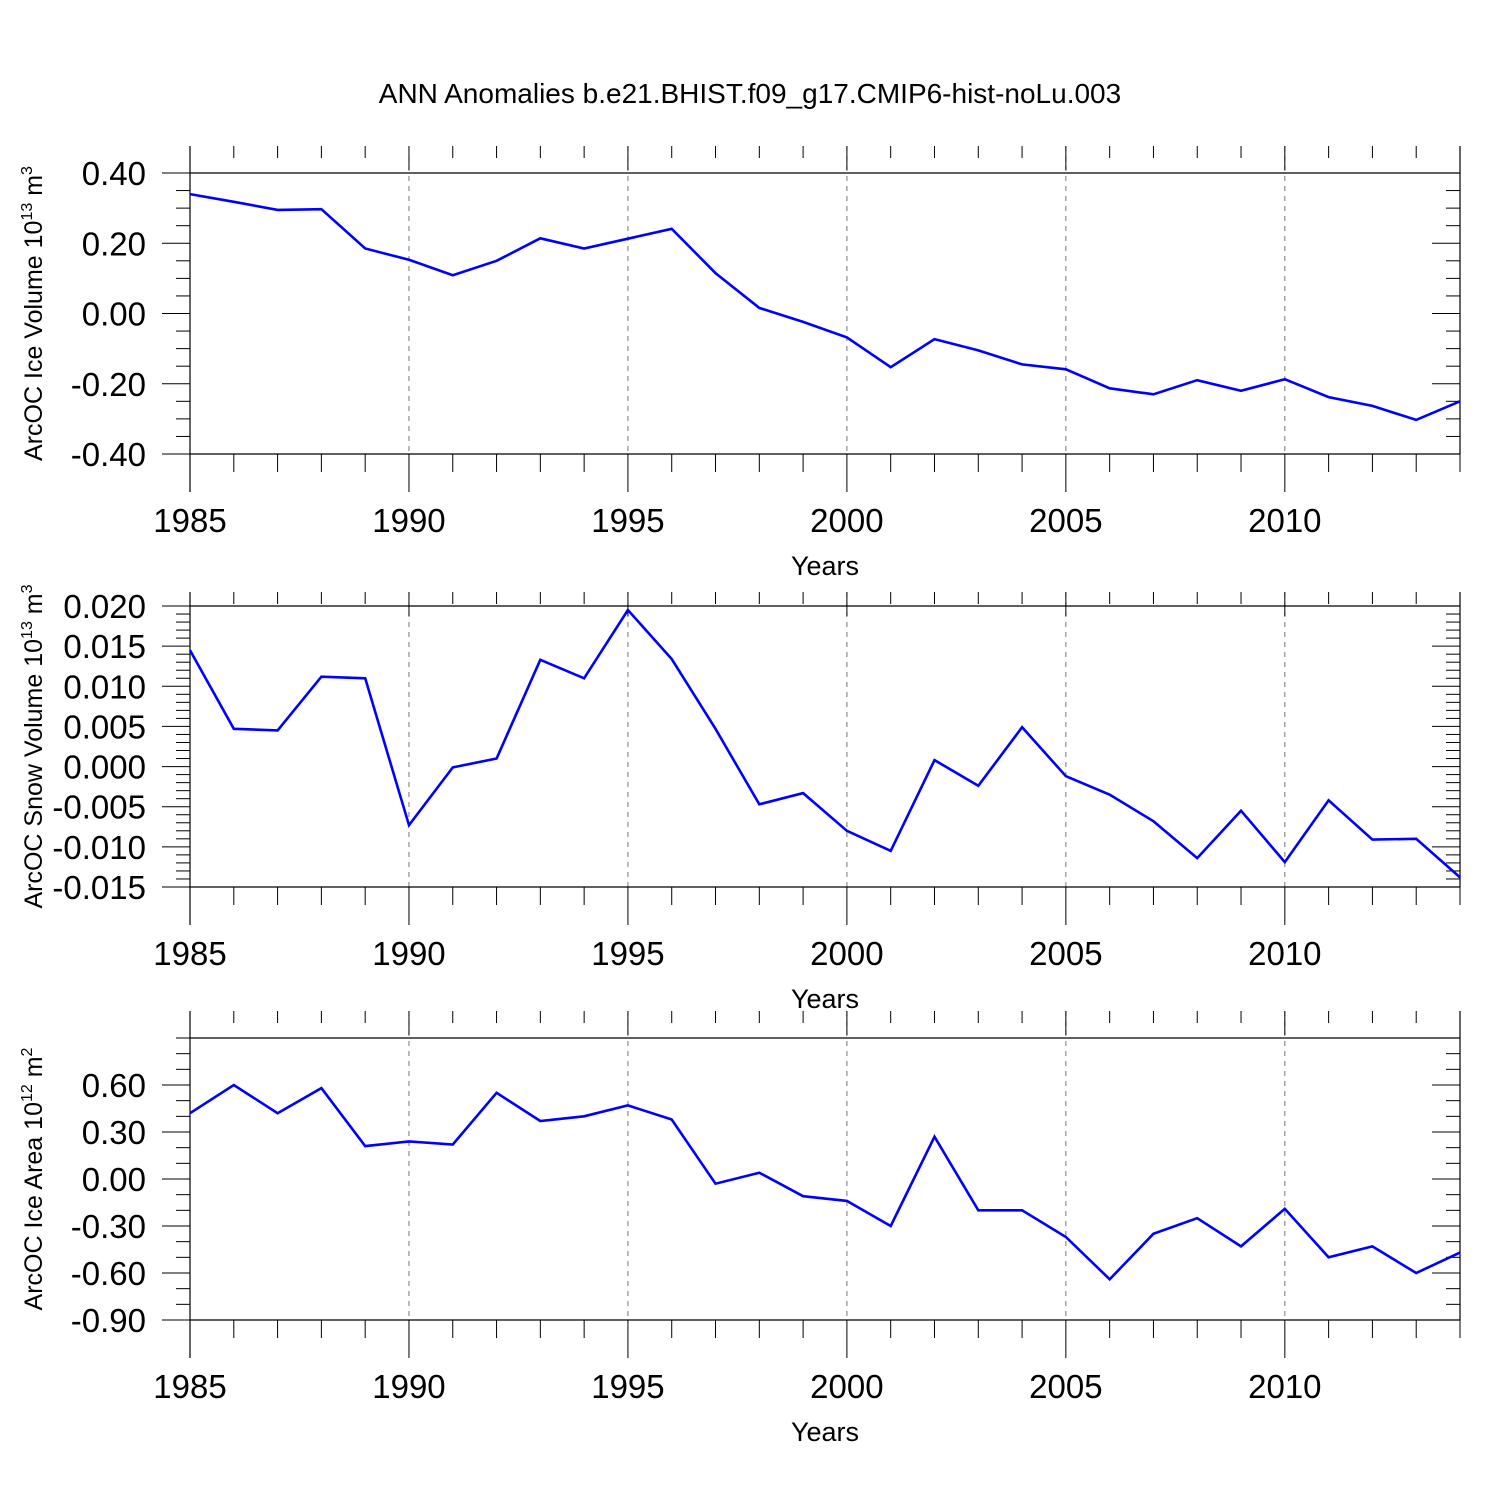 The width and height of the screenshot is (1500, 1500). Describe the element at coordinates (33, 1178) in the screenshot. I see `y-axis-label: ArcOC Ice Area 1012 m2` at that location.